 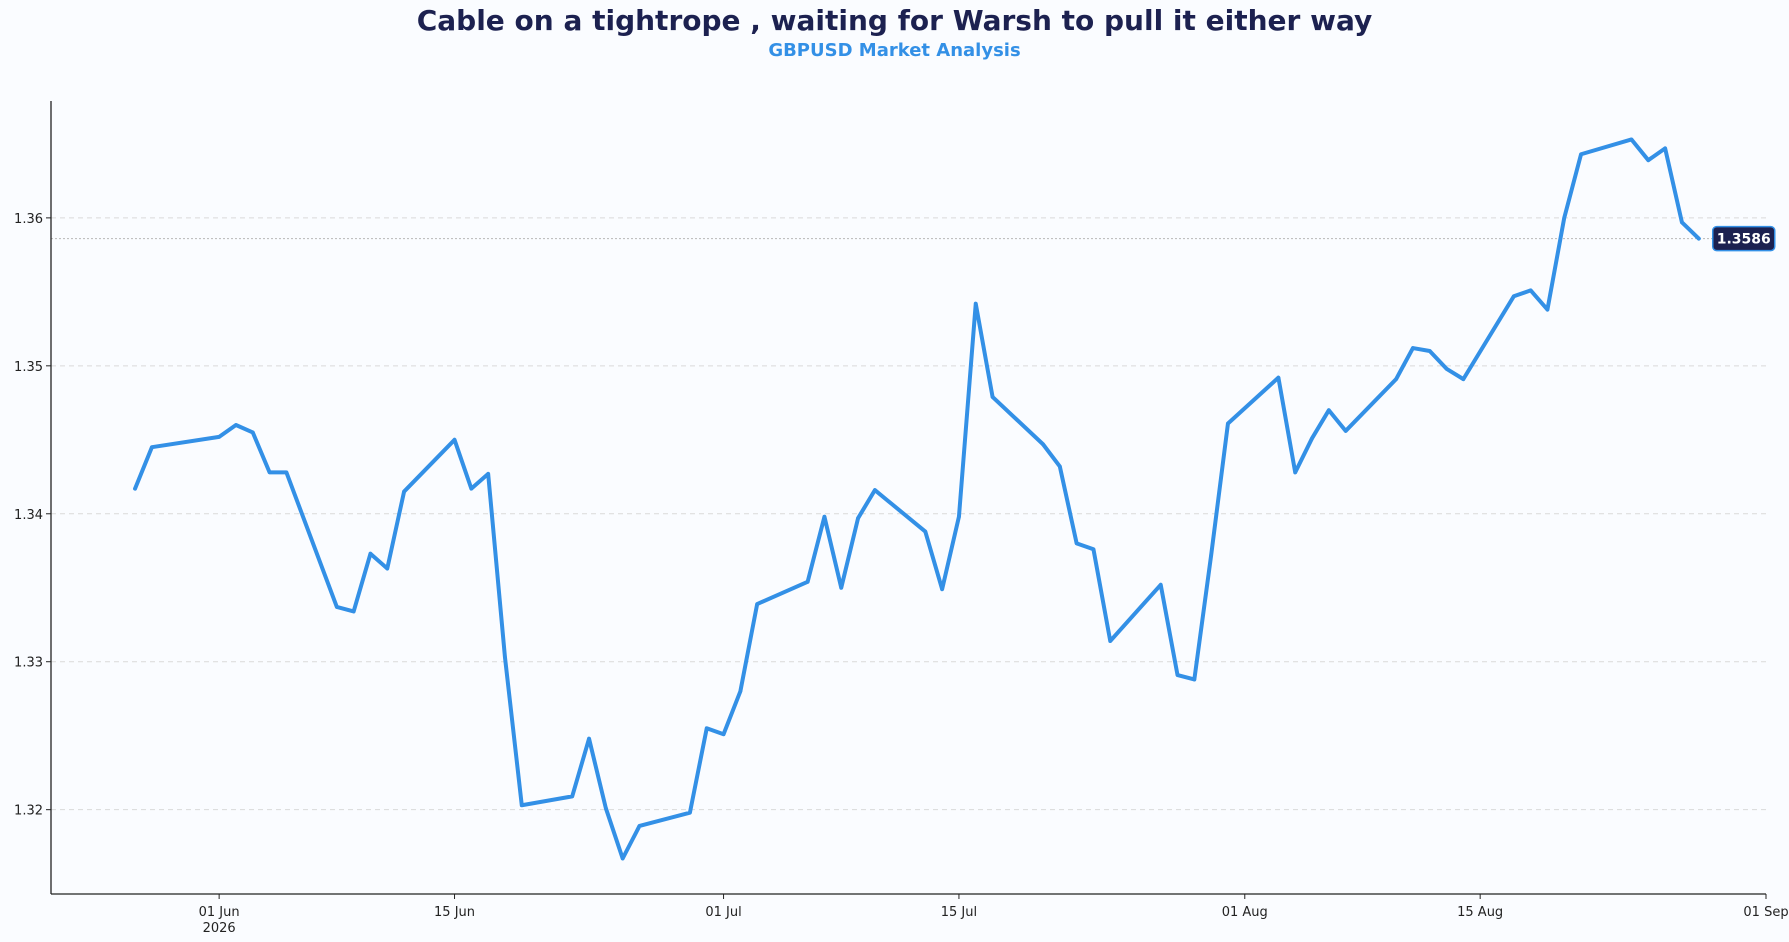 I want to click on y-tick-label: 1.35, so click(x=28, y=367).